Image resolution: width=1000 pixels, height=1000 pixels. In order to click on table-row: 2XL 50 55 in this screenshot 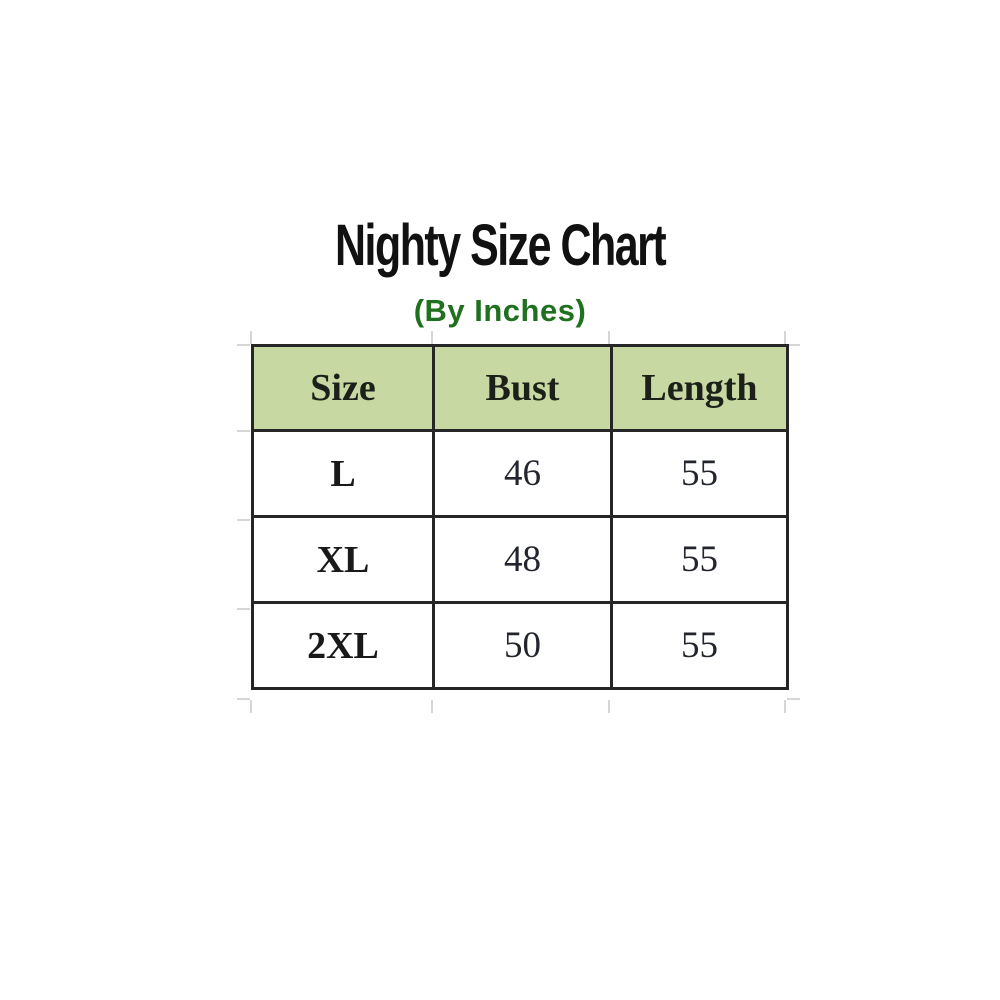, I will do `click(520, 645)`.